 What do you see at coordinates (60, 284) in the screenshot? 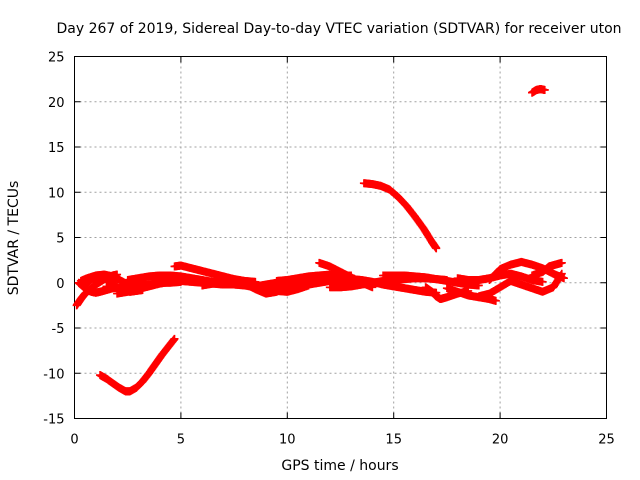
I see `y-tick-label: 0` at bounding box center [60, 284].